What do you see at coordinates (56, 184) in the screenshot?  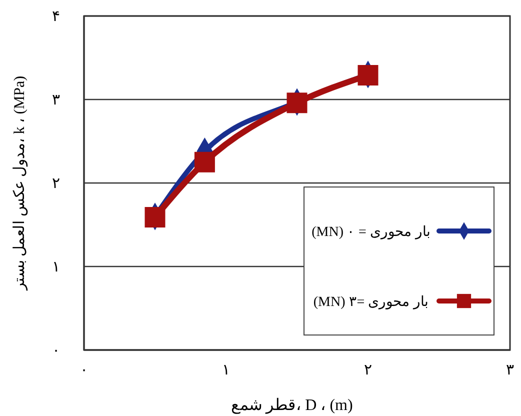 I see `y-tick-label: ۲` at bounding box center [56, 184].